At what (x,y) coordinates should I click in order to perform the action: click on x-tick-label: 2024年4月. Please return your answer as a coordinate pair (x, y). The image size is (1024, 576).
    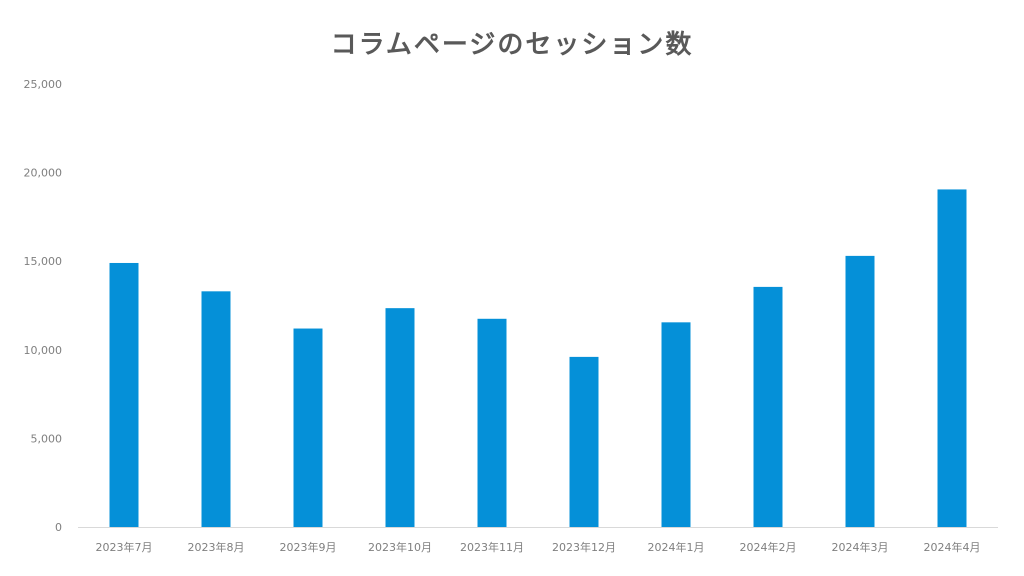
    Looking at the image, I should click on (952, 547).